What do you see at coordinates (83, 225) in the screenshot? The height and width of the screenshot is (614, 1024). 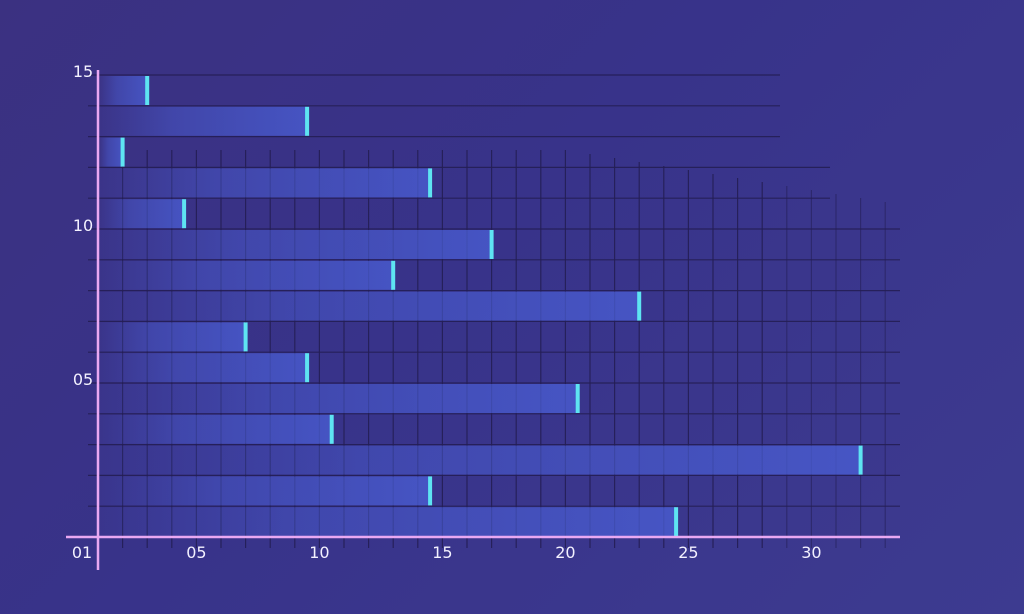 I see `y-tick-label: 10` at bounding box center [83, 225].